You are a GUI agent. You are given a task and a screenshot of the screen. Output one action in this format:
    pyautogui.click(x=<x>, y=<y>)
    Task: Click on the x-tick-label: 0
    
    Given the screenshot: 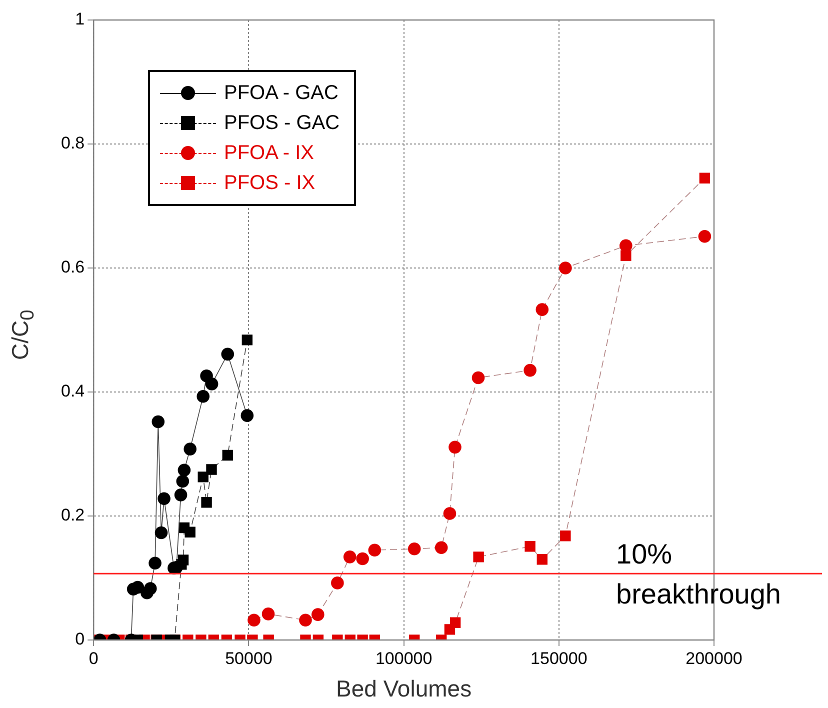 What is the action you would take?
    pyautogui.click(x=93, y=658)
    